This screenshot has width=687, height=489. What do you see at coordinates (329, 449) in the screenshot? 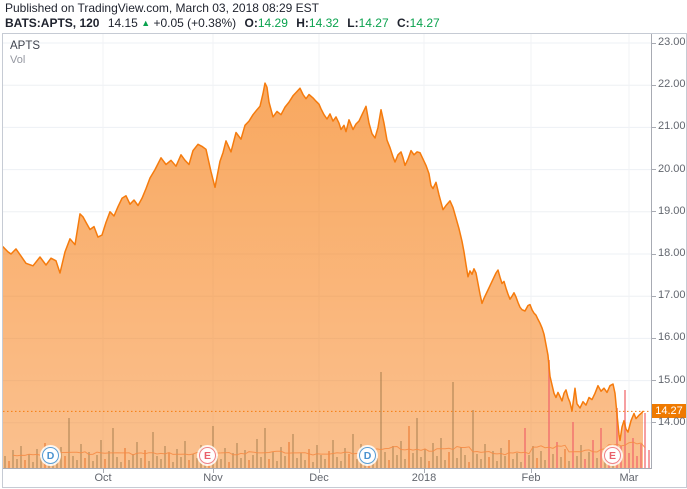
I see `volume-ma-line` at bounding box center [329, 449].